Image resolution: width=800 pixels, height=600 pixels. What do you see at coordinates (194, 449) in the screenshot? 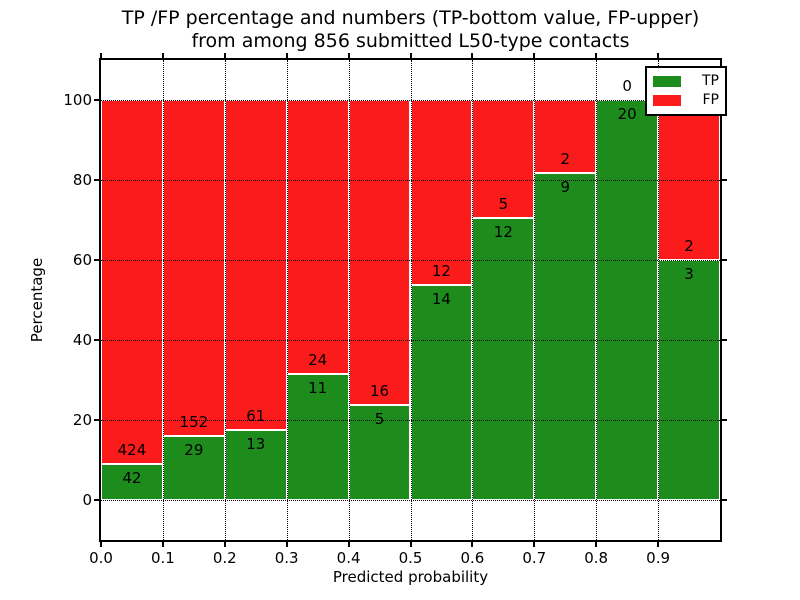
I see `tp-count-label: 29` at bounding box center [194, 449].